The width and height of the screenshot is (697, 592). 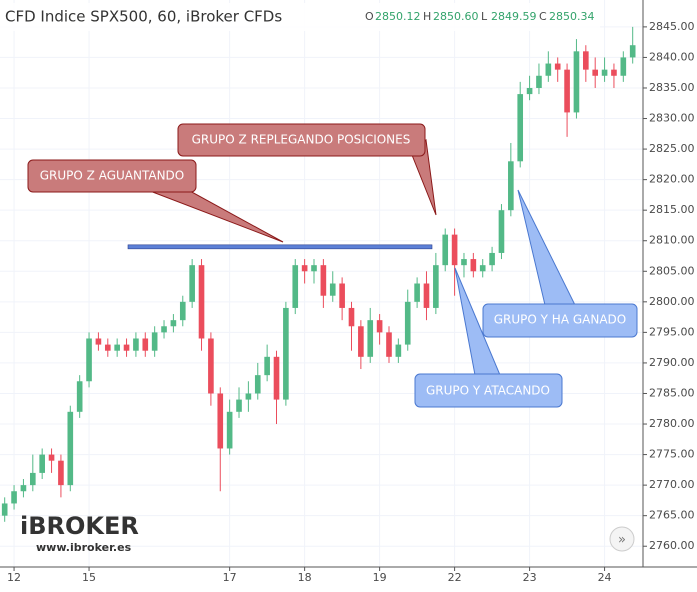 What do you see at coordinates (14, 577) in the screenshot?
I see `x-tick-label: 12` at bounding box center [14, 577].